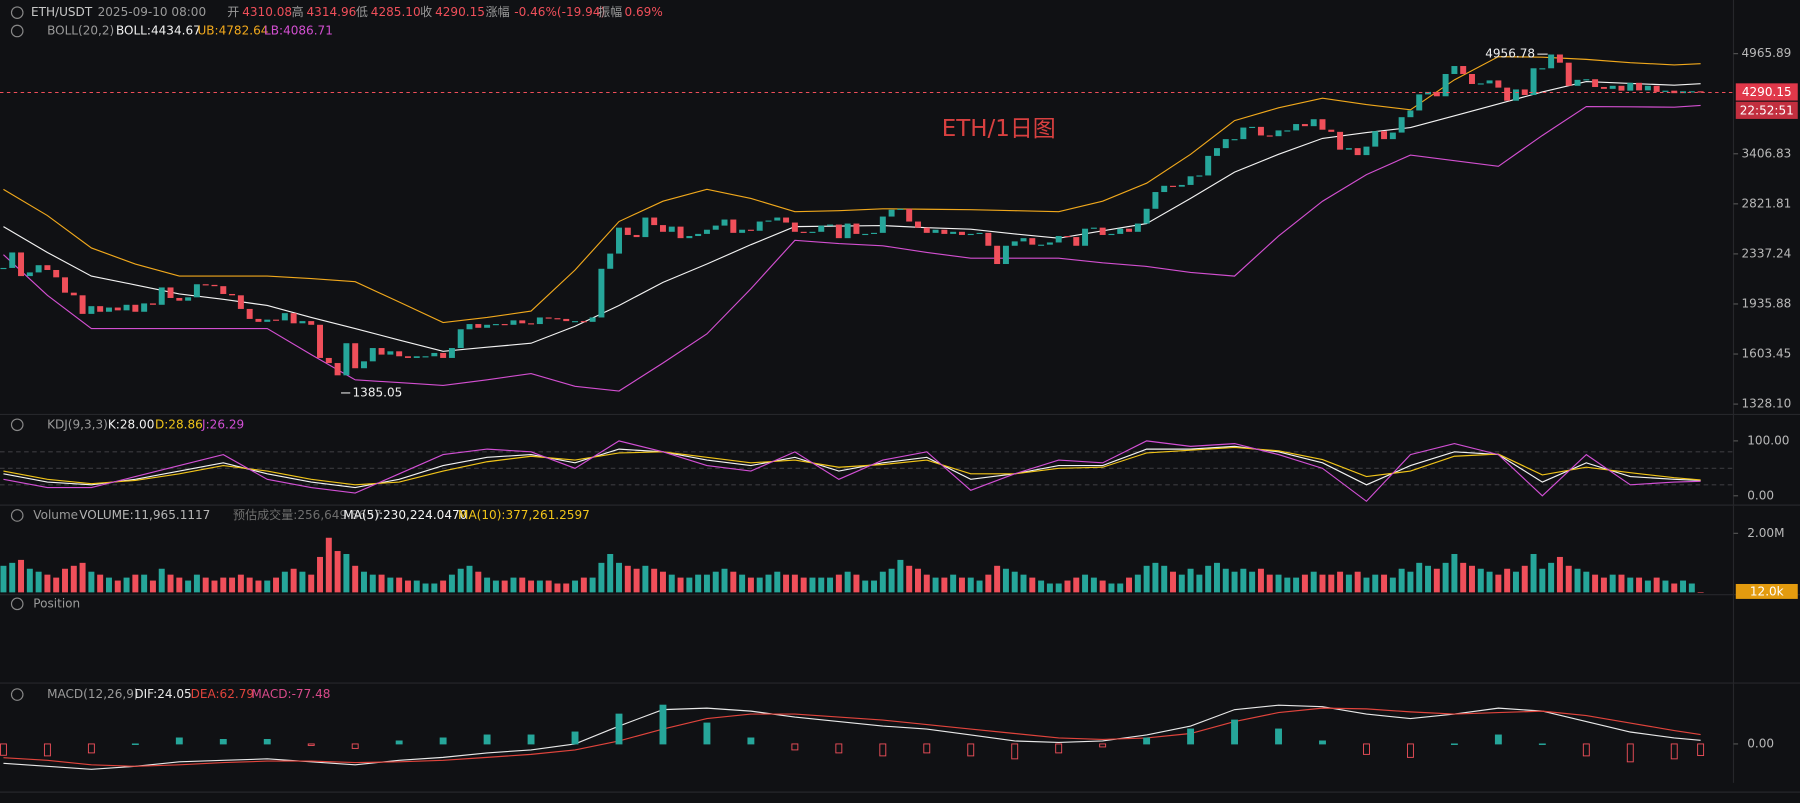 This screenshot has height=803, width=1800. I want to click on y-tick-label: 2.00M, so click(1765, 533).